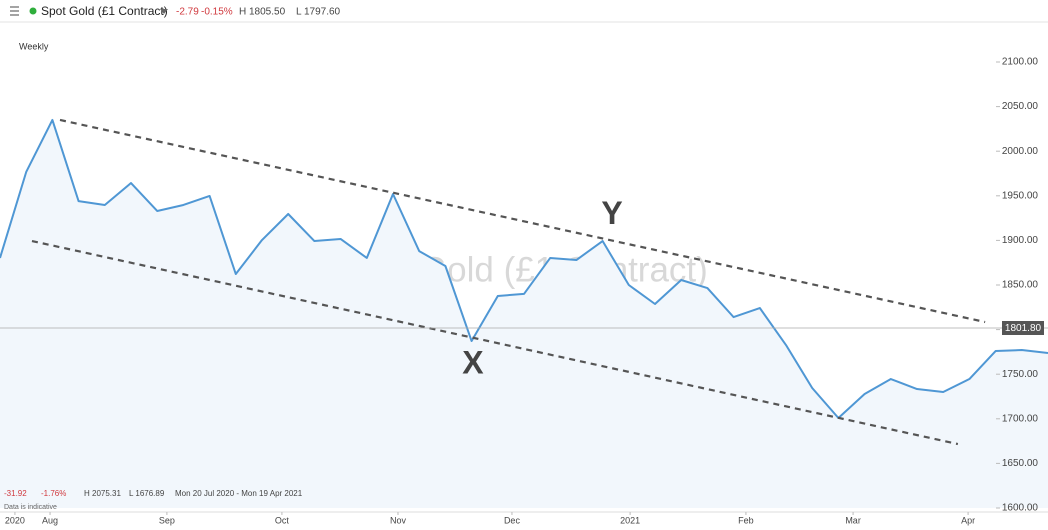 The image size is (1048, 530). Describe the element at coordinates (318, 12) in the screenshot. I see `header-low: L 1797.60` at that location.